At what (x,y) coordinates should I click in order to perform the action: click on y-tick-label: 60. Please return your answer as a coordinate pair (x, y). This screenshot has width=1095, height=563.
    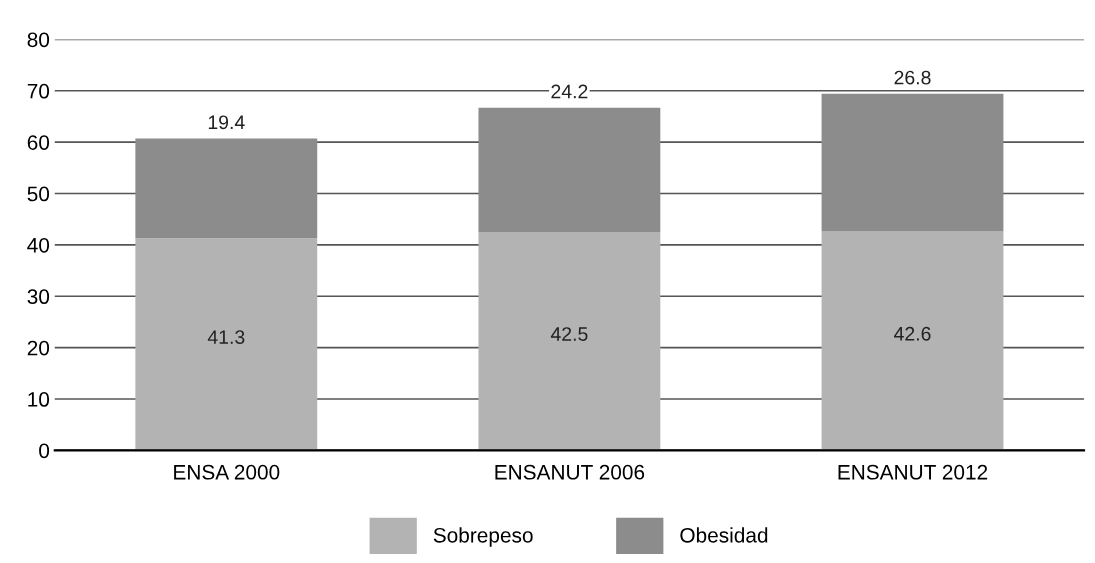
    Looking at the image, I should click on (38, 142).